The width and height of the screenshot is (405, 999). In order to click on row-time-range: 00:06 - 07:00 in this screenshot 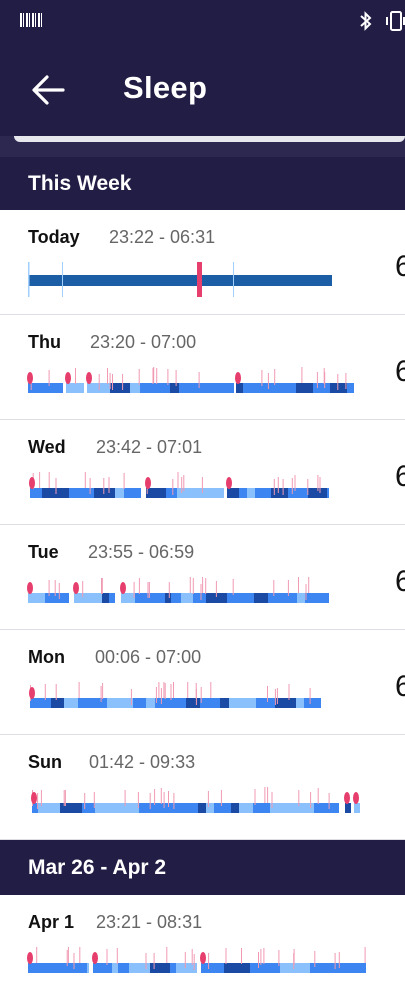, I will do `click(148, 657)`.